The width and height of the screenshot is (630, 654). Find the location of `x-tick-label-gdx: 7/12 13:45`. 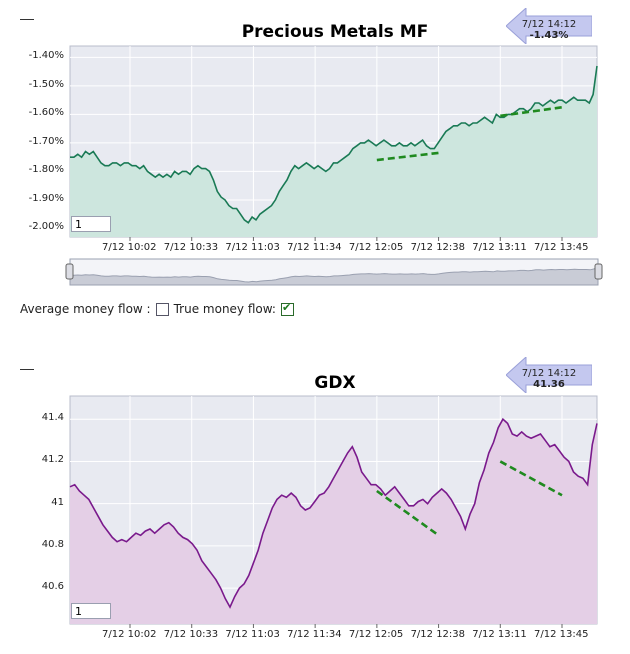

x-tick-label-gdx: 7/12 13:45 is located at coordinates (561, 634).